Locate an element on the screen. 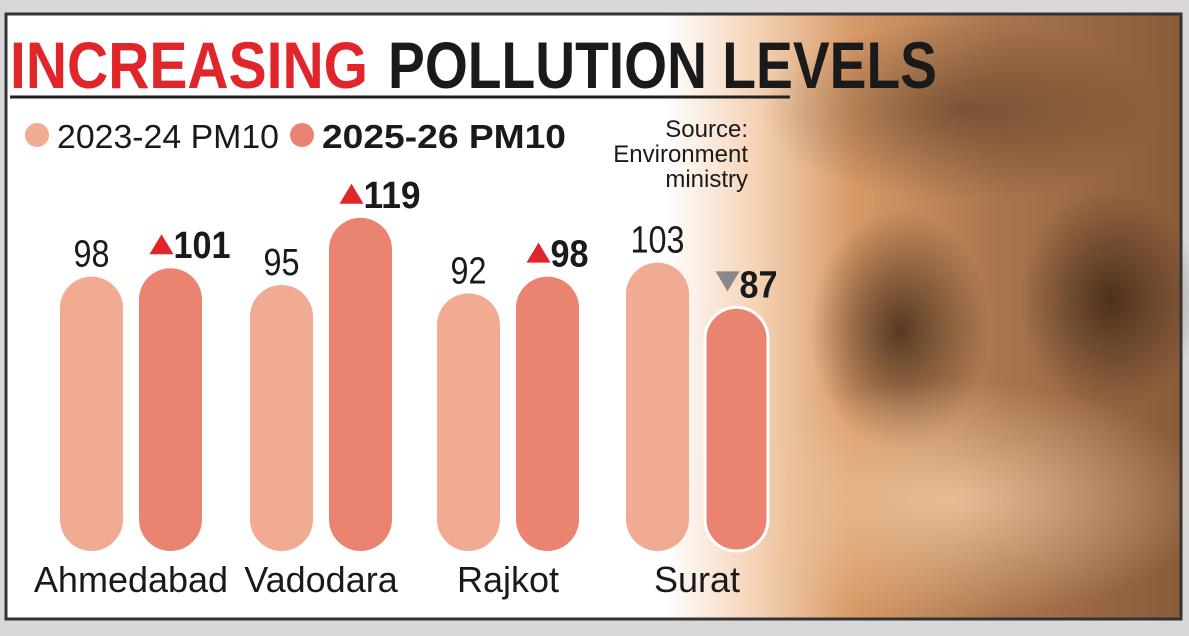 Image resolution: width=1189 pixels, height=636 pixels. value-label: 92 is located at coordinates (469, 271).